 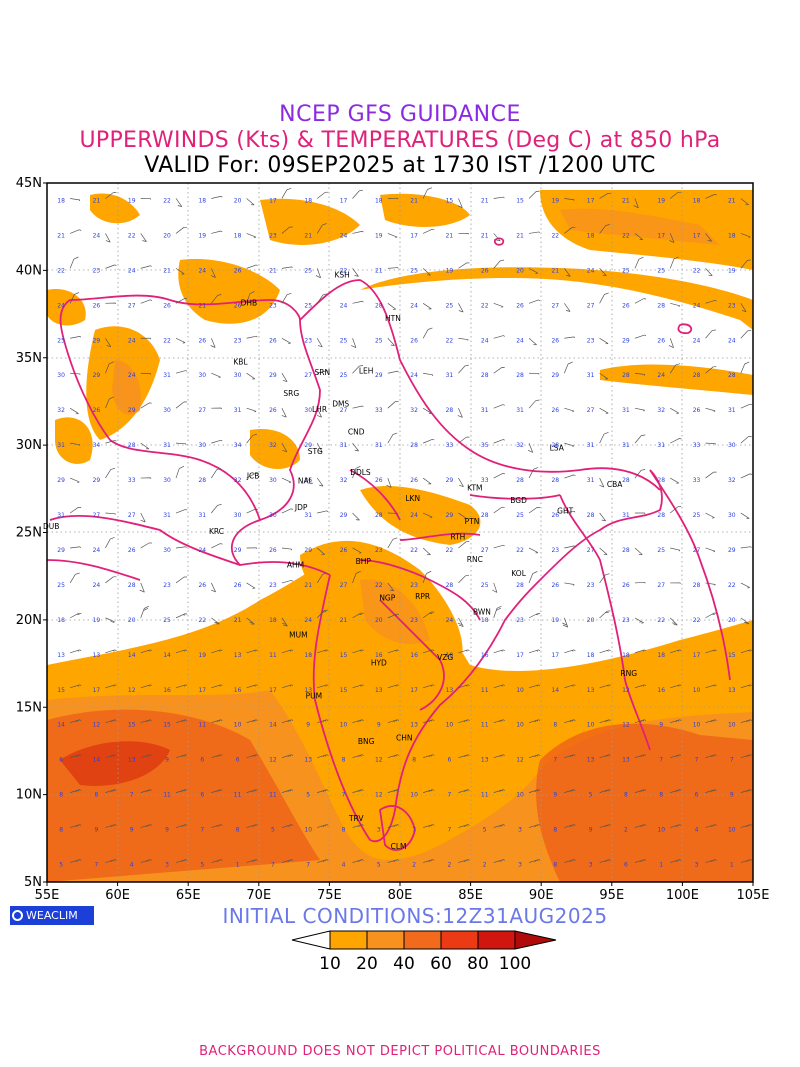 What do you see at coordinates (52, 915) in the screenshot?
I see `weaclim-logo: WEACLIM` at bounding box center [52, 915].